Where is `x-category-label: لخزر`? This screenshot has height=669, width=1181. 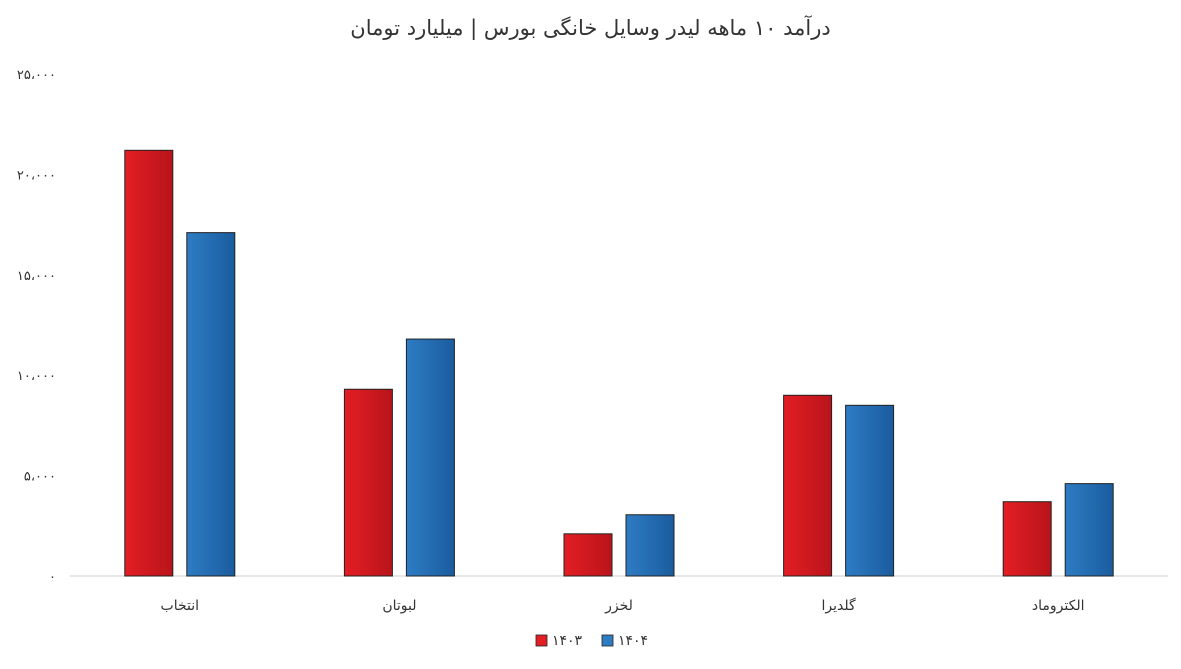 x-category-label: لخزر is located at coordinates (618, 606).